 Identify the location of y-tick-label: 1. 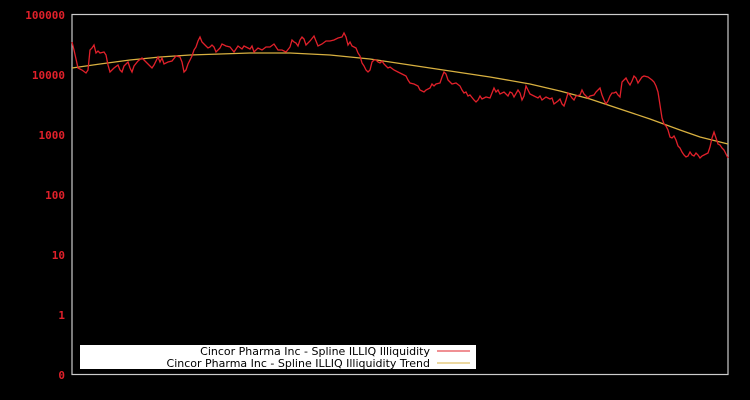
(61, 315).